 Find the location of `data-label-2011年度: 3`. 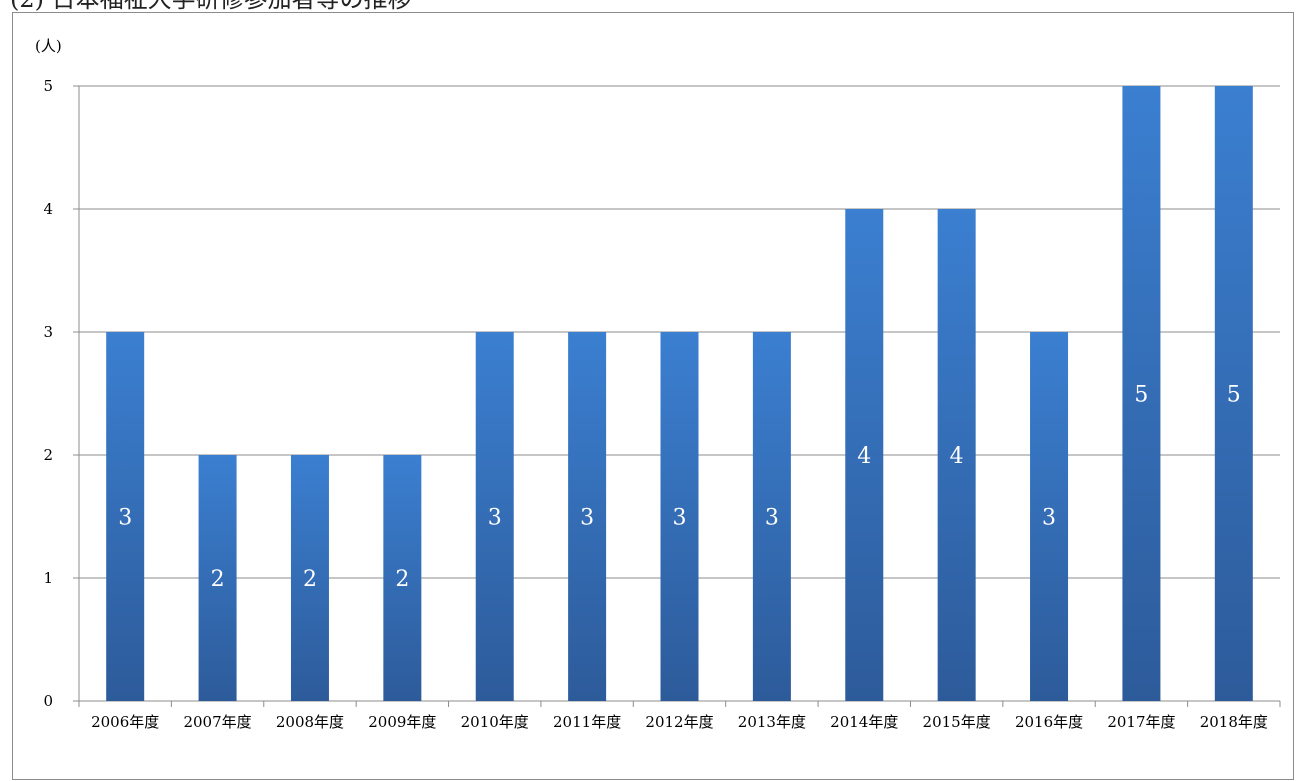

data-label-2011年度: 3 is located at coordinates (587, 518).